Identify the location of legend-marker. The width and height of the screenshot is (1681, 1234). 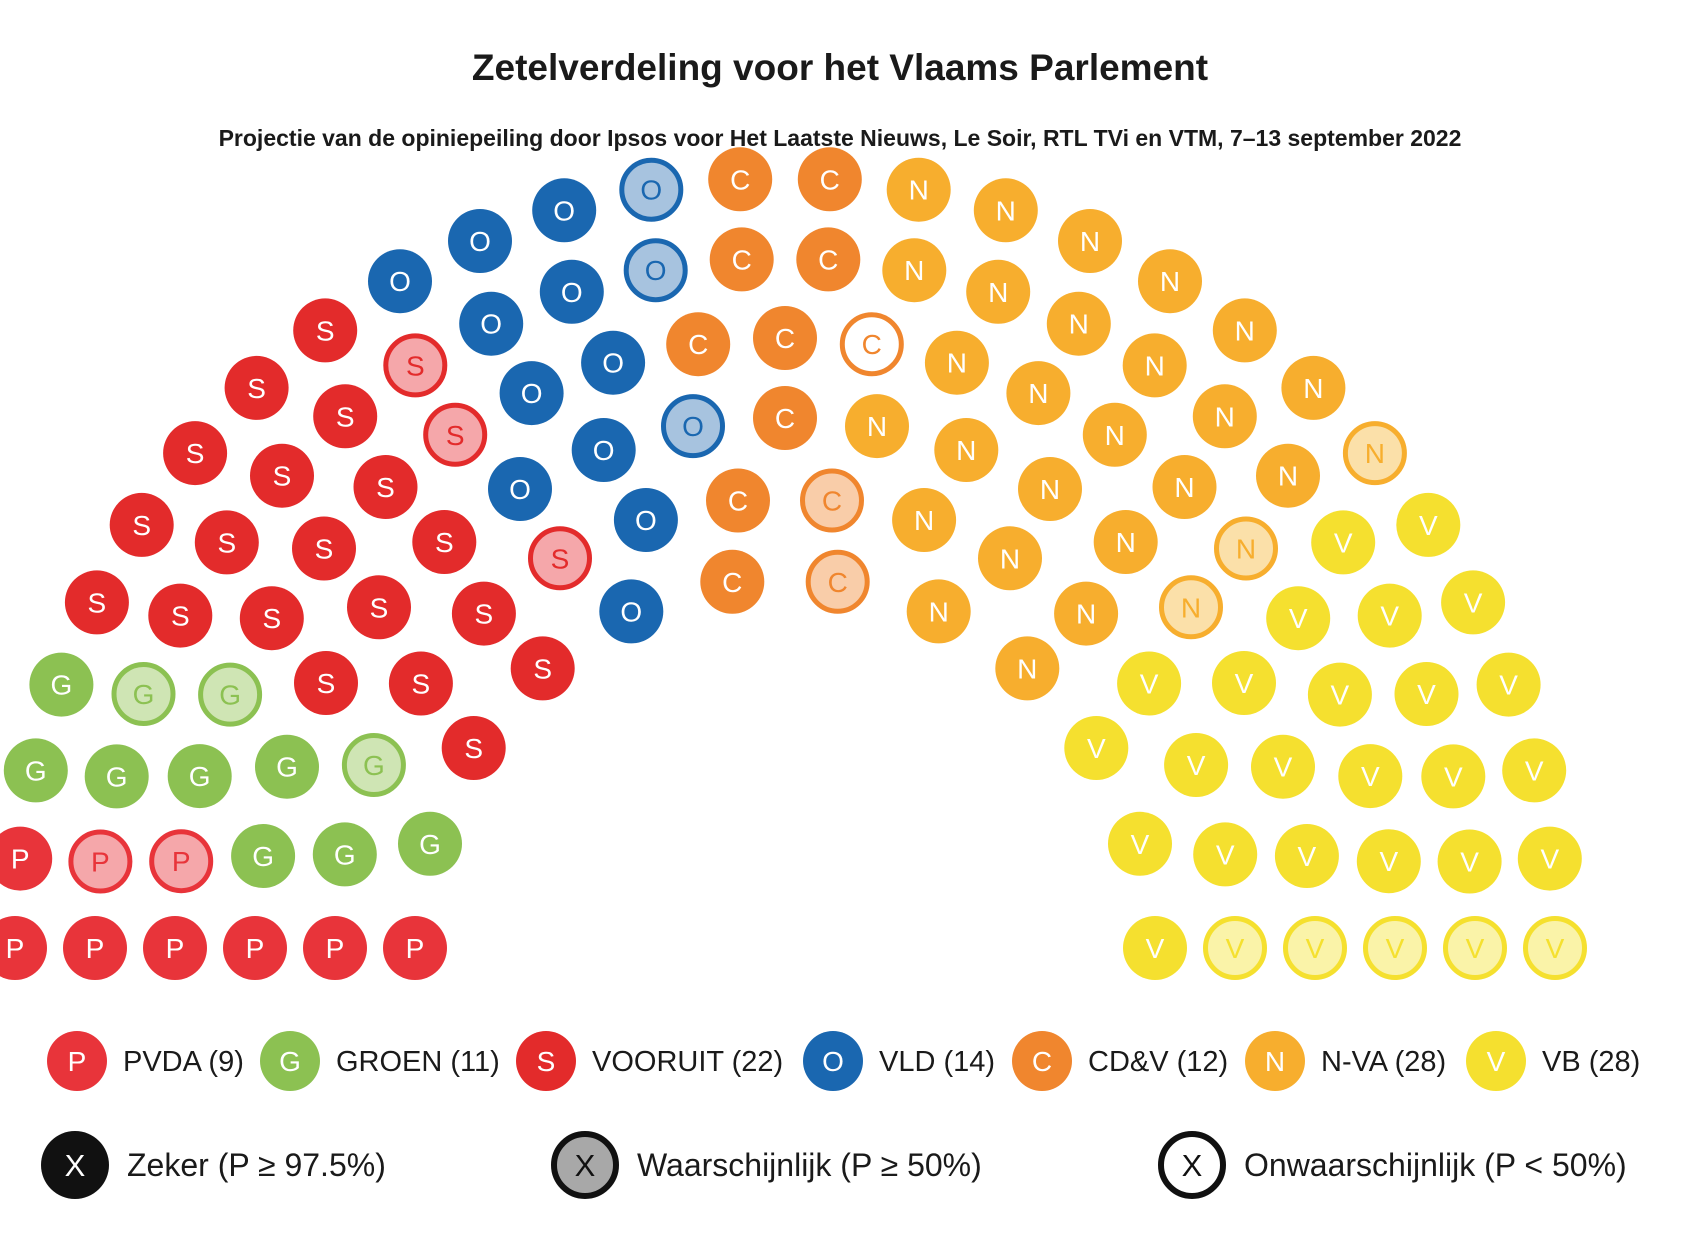
(77, 1061).